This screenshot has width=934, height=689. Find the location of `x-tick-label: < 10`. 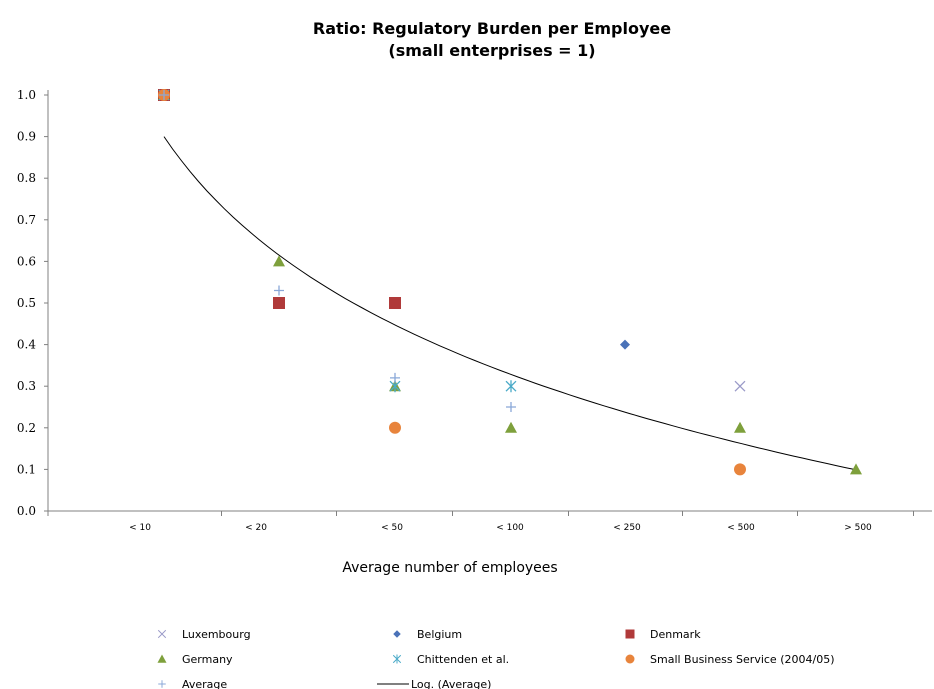

x-tick-label: < 10 is located at coordinates (140, 528).